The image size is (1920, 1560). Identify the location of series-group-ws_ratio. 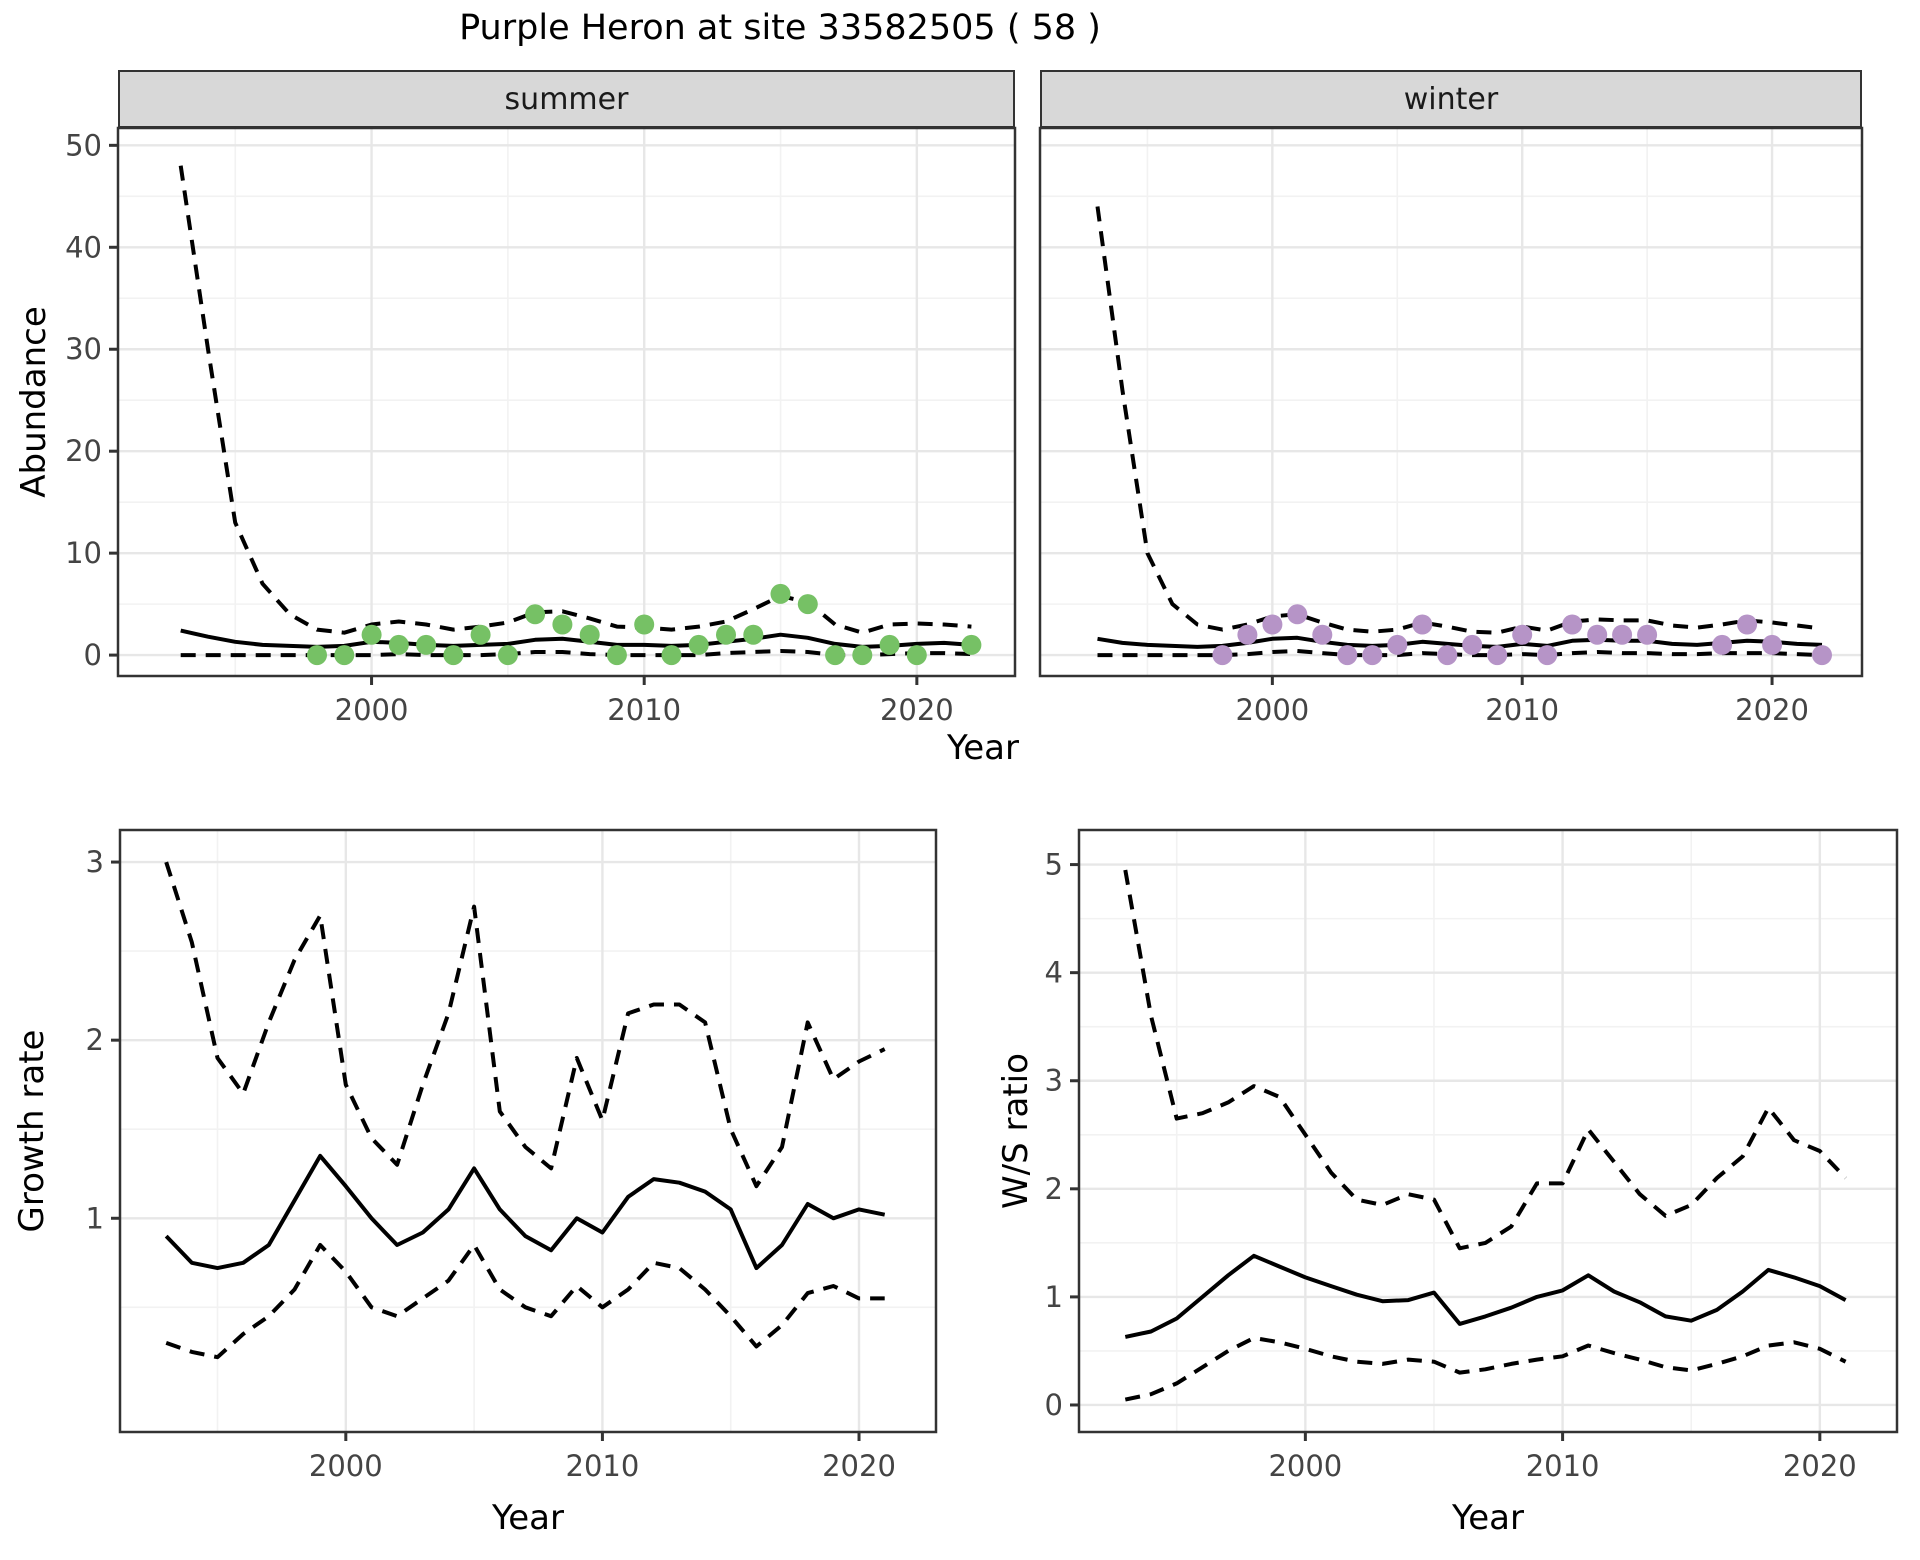
(1485, 1135).